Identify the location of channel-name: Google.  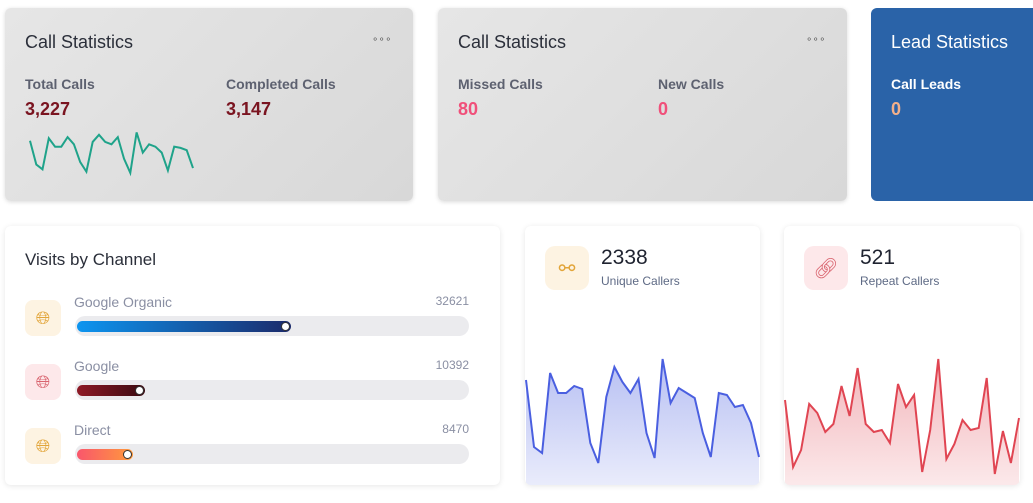
(97, 366).